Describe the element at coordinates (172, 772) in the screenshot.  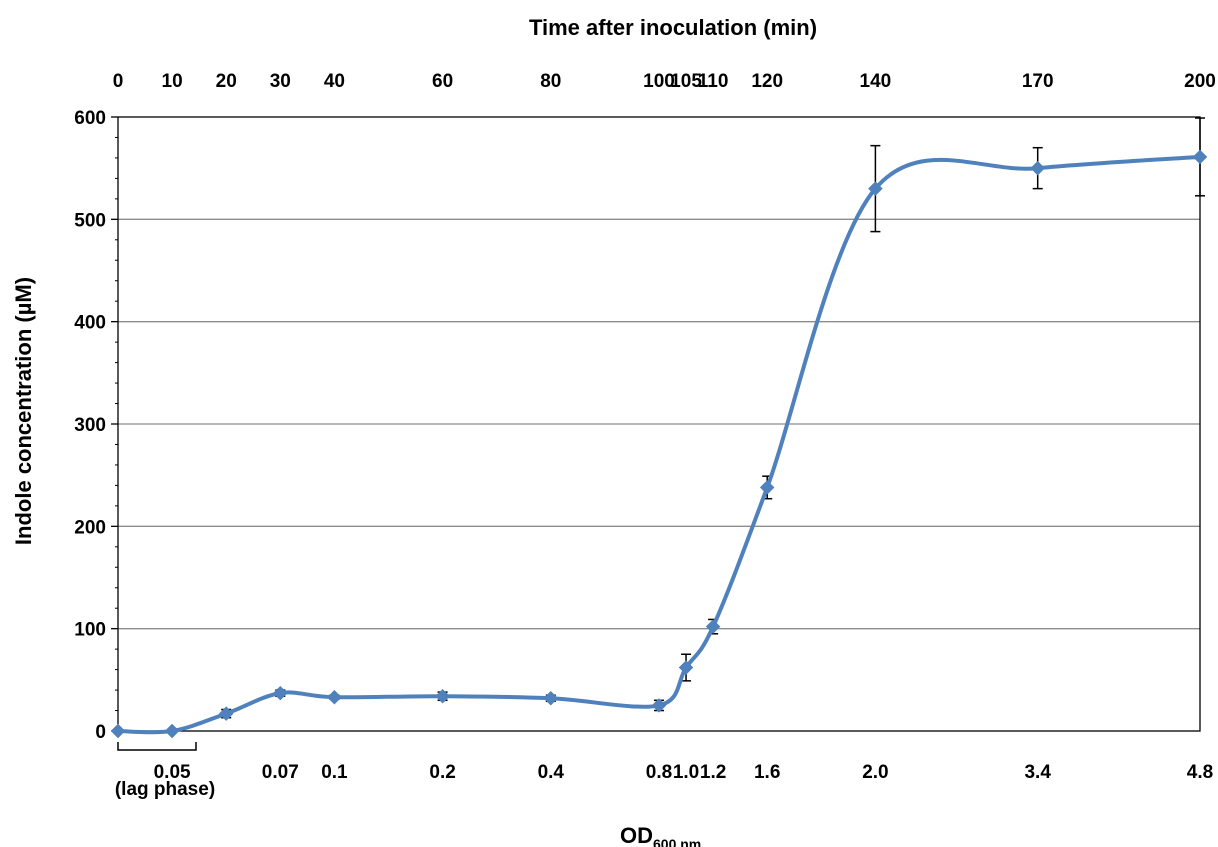
I see `bottom-tick-label: 0.05` at that location.